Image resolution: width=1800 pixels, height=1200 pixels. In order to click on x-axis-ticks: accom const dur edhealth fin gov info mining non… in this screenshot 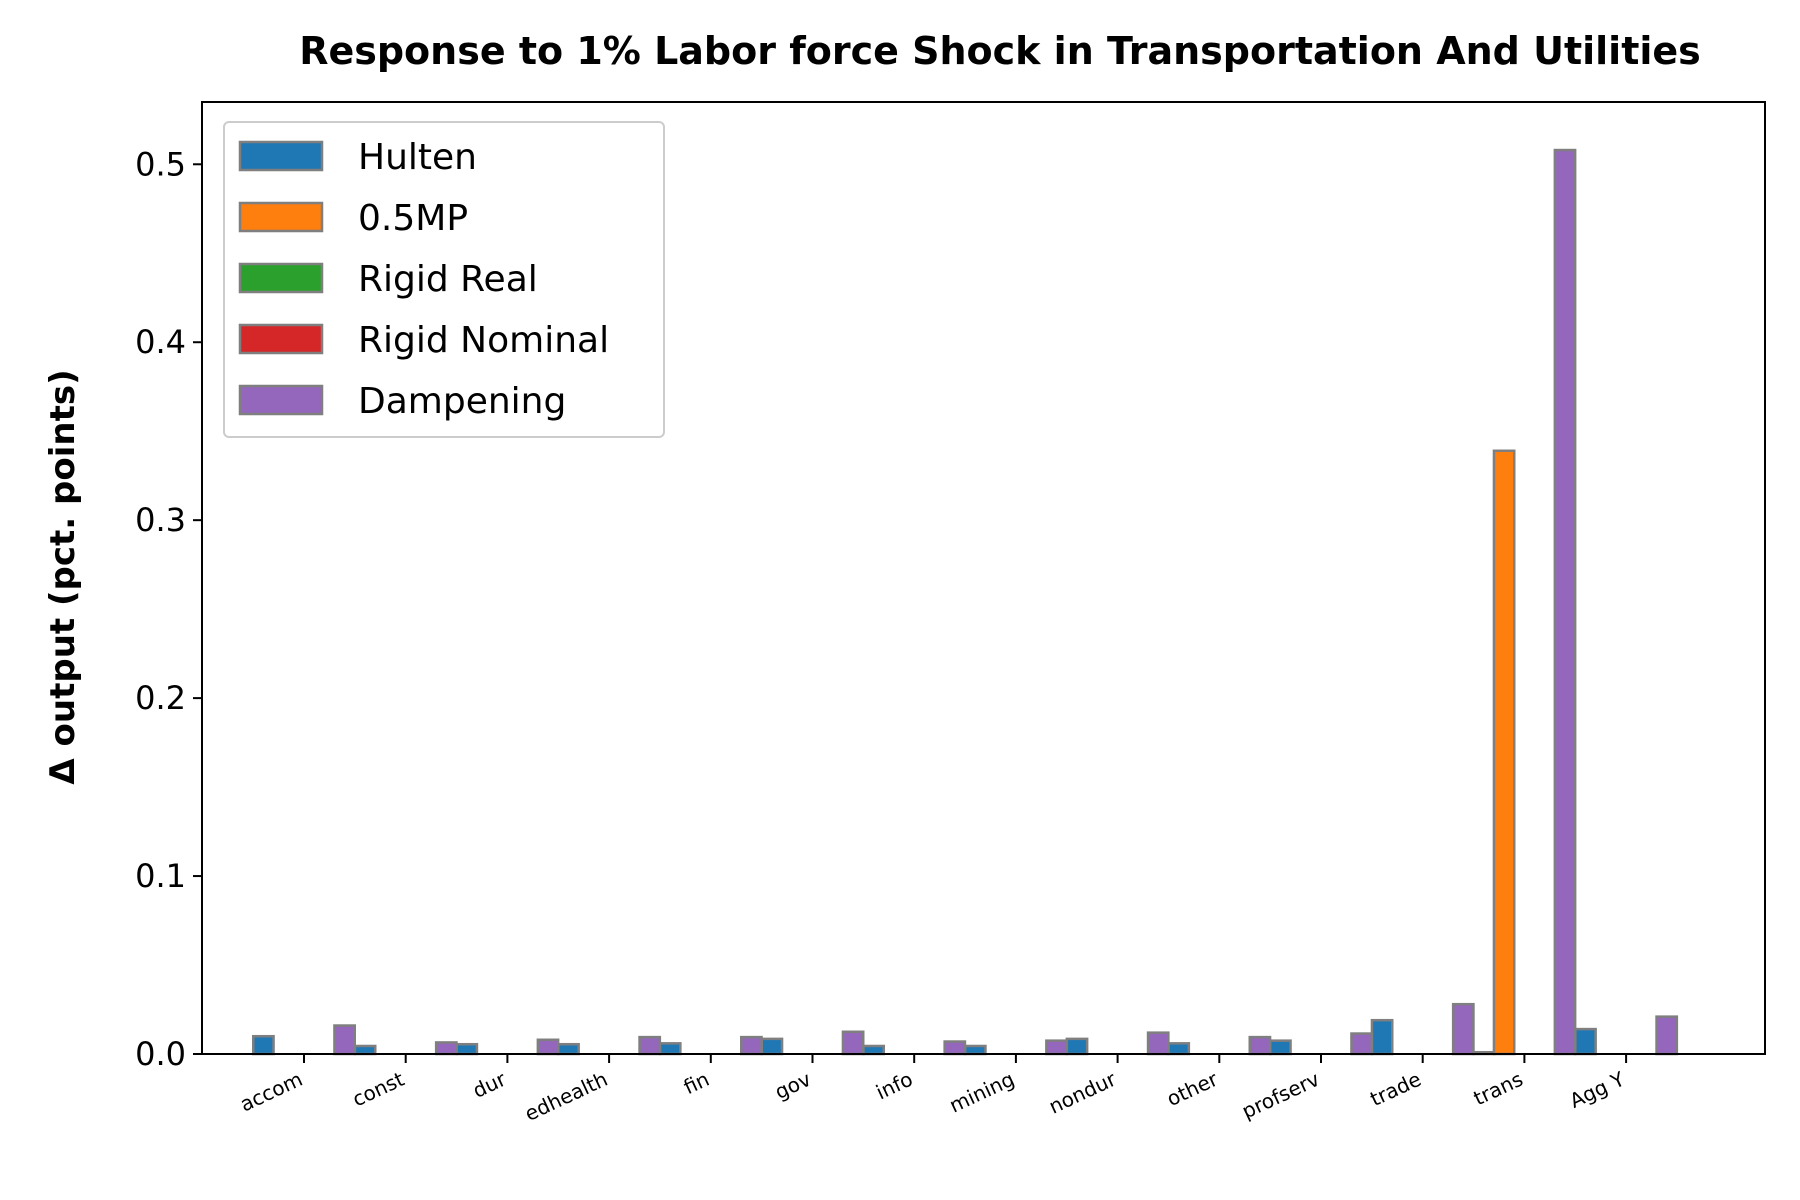, I will do `click(932, 1090)`.